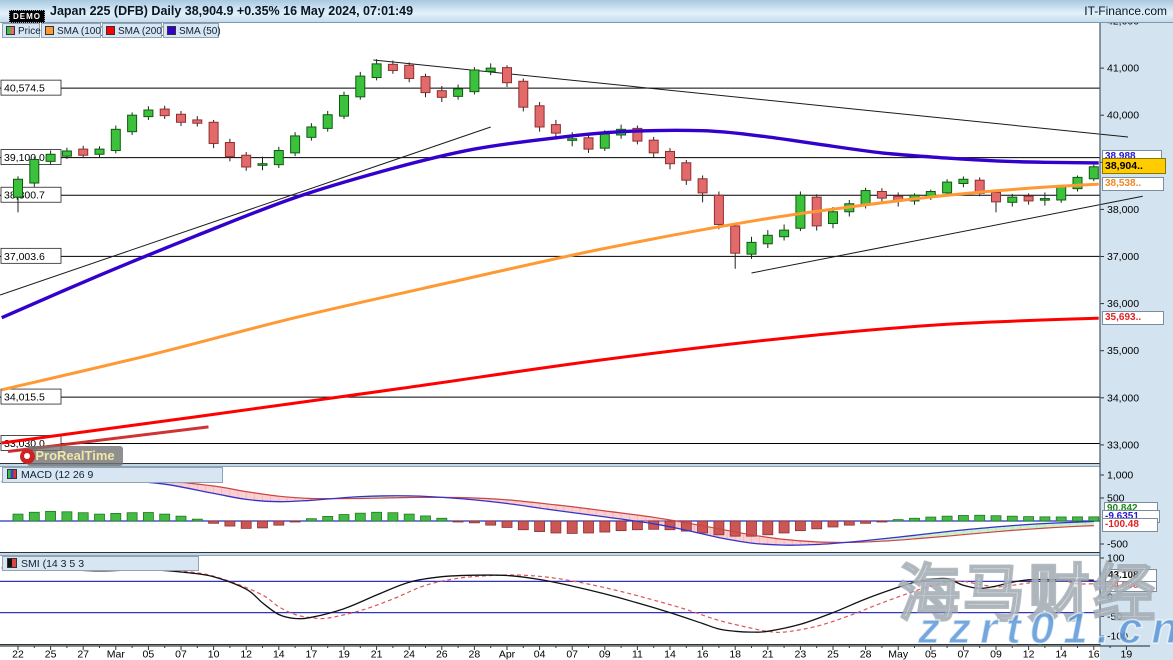 Image resolution: width=1173 pixels, height=660 pixels. I want to click on level-label: 37,003.6, so click(24, 257).